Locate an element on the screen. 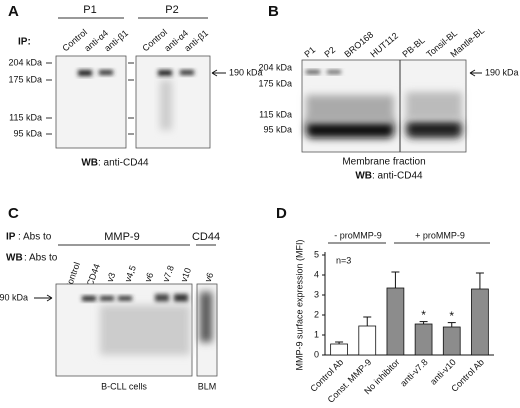 Image resolution: width=520 pixels, height=408 pixels. lane-label: v7.8 is located at coordinates (168, 273).